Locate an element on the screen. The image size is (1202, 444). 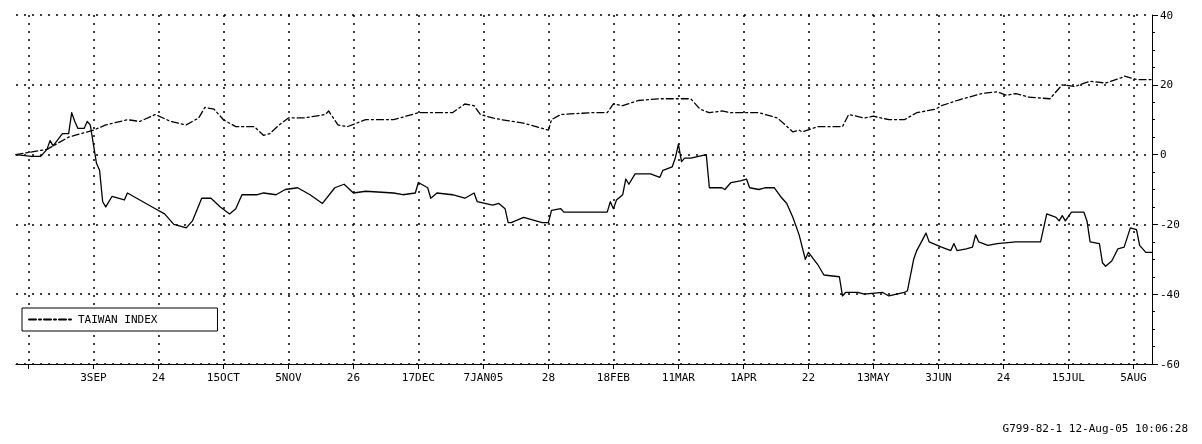
x-tick-label: 18FEB is located at coordinates (613, 377).